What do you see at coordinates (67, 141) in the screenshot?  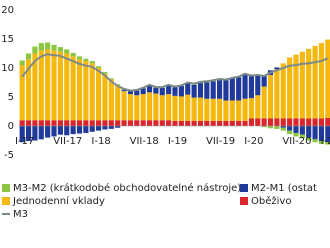 I see `x-tick-label: VII-17` at bounding box center [67, 141].